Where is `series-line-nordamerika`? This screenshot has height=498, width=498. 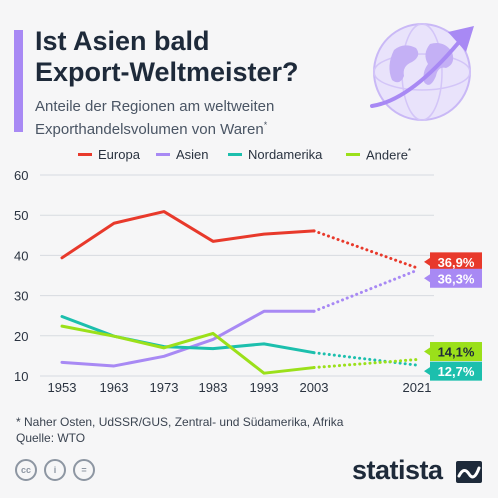
series-line-nordamerika is located at coordinates (188, 335).